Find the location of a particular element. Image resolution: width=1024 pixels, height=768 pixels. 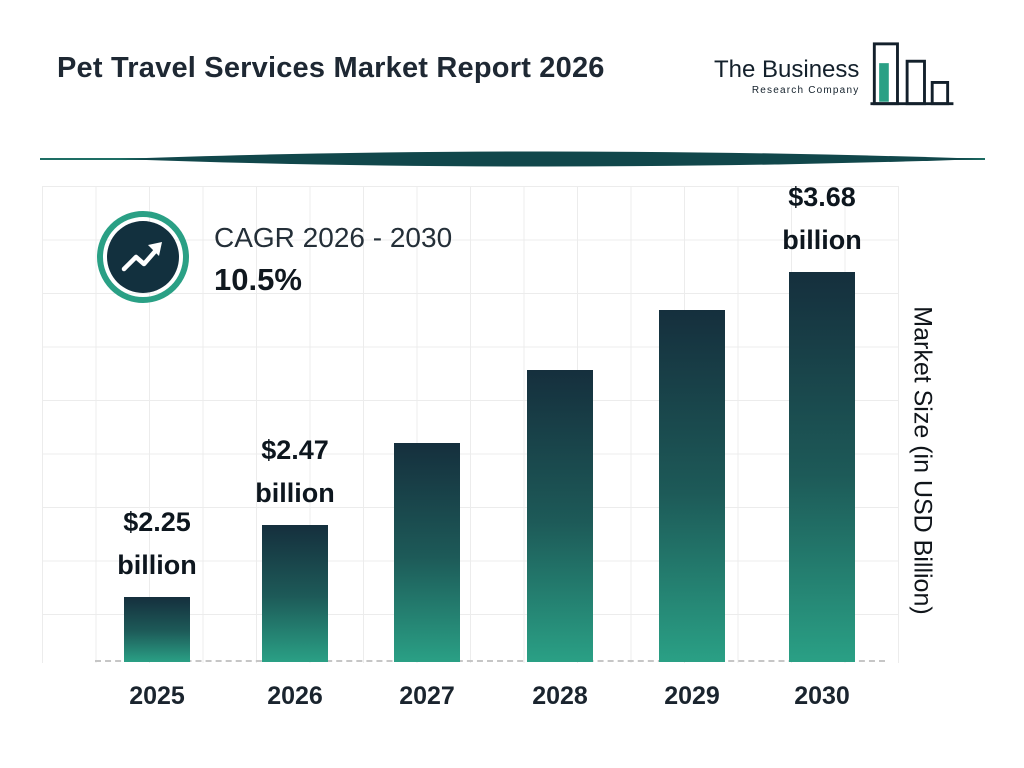

x-axis-label: 2025 is located at coordinates (157, 696).